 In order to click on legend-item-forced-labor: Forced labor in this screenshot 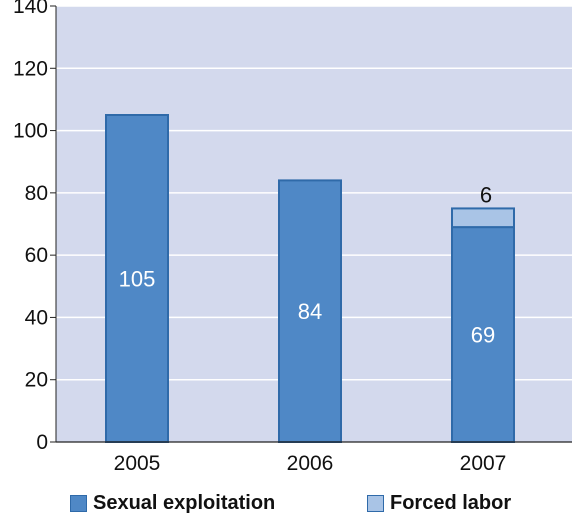, I will do `click(439, 503)`.